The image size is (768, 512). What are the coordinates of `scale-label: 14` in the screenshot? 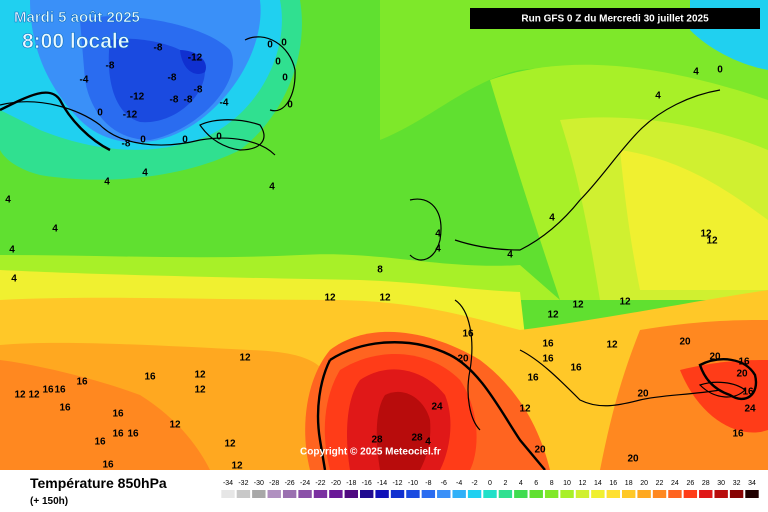 It's located at (598, 483).